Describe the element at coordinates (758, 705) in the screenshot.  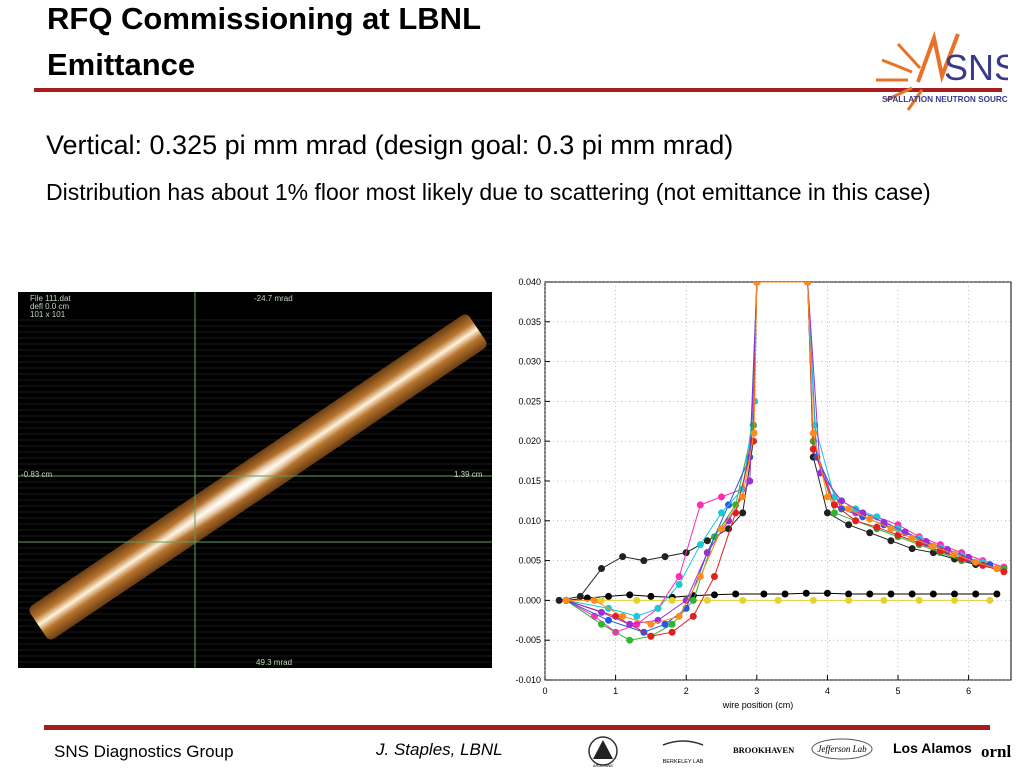
I see `x-axis-label: wire position (cm)` at that location.